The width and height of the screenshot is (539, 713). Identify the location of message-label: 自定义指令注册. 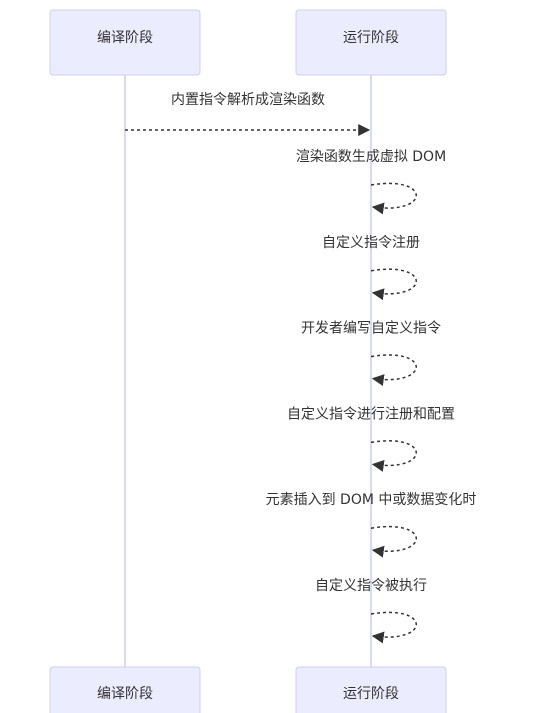
(371, 243).